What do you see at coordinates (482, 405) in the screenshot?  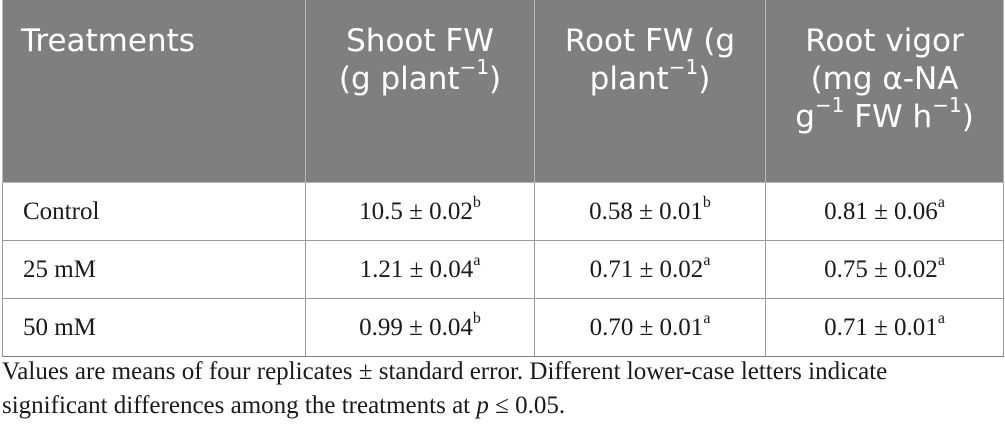 I see `p-value-symbol: p` at bounding box center [482, 405].